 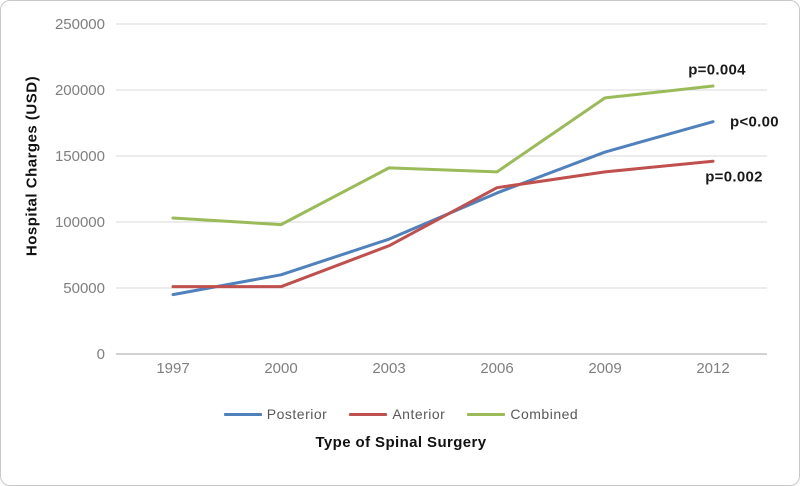 I want to click on legend-label: Combined, so click(x=544, y=414).